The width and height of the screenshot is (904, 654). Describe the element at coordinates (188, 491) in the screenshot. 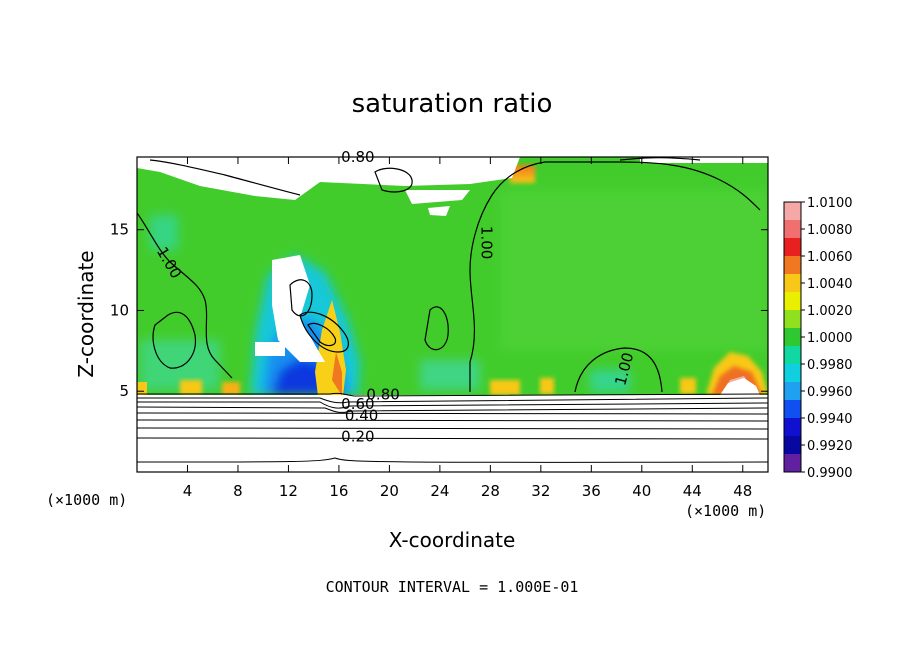

I see `x-tick-label: 4` at that location.